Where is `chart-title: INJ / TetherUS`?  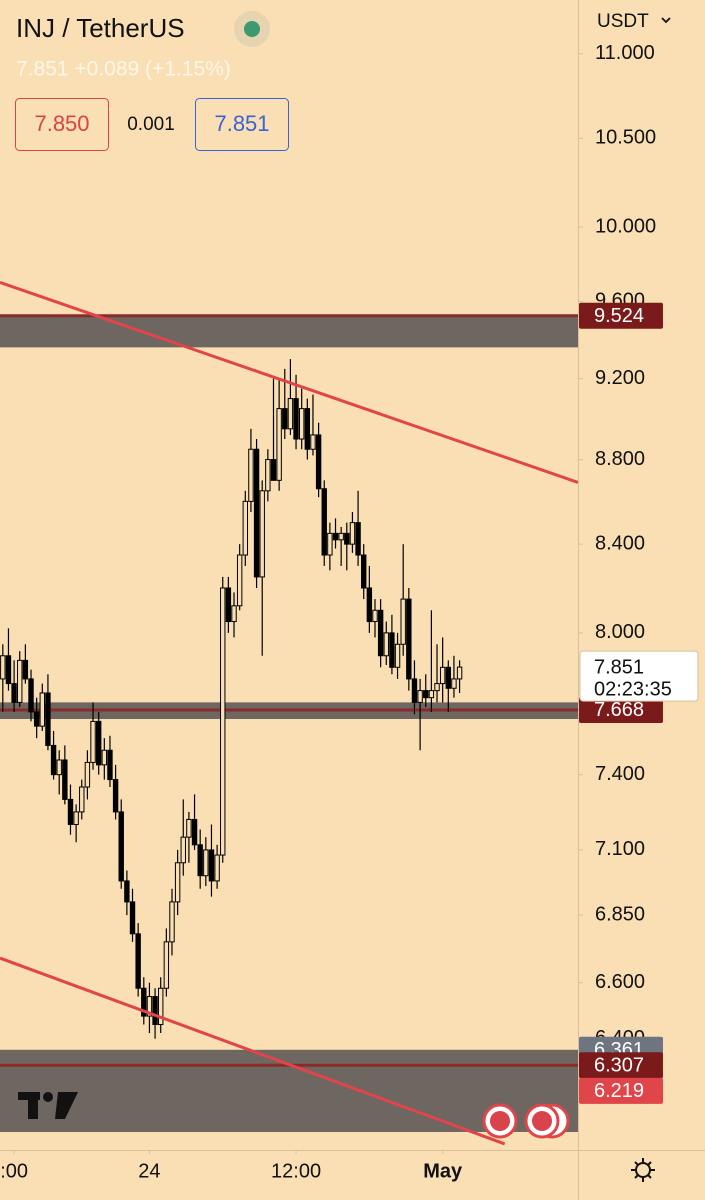
chart-title: INJ / TetherUS is located at coordinates (100, 28).